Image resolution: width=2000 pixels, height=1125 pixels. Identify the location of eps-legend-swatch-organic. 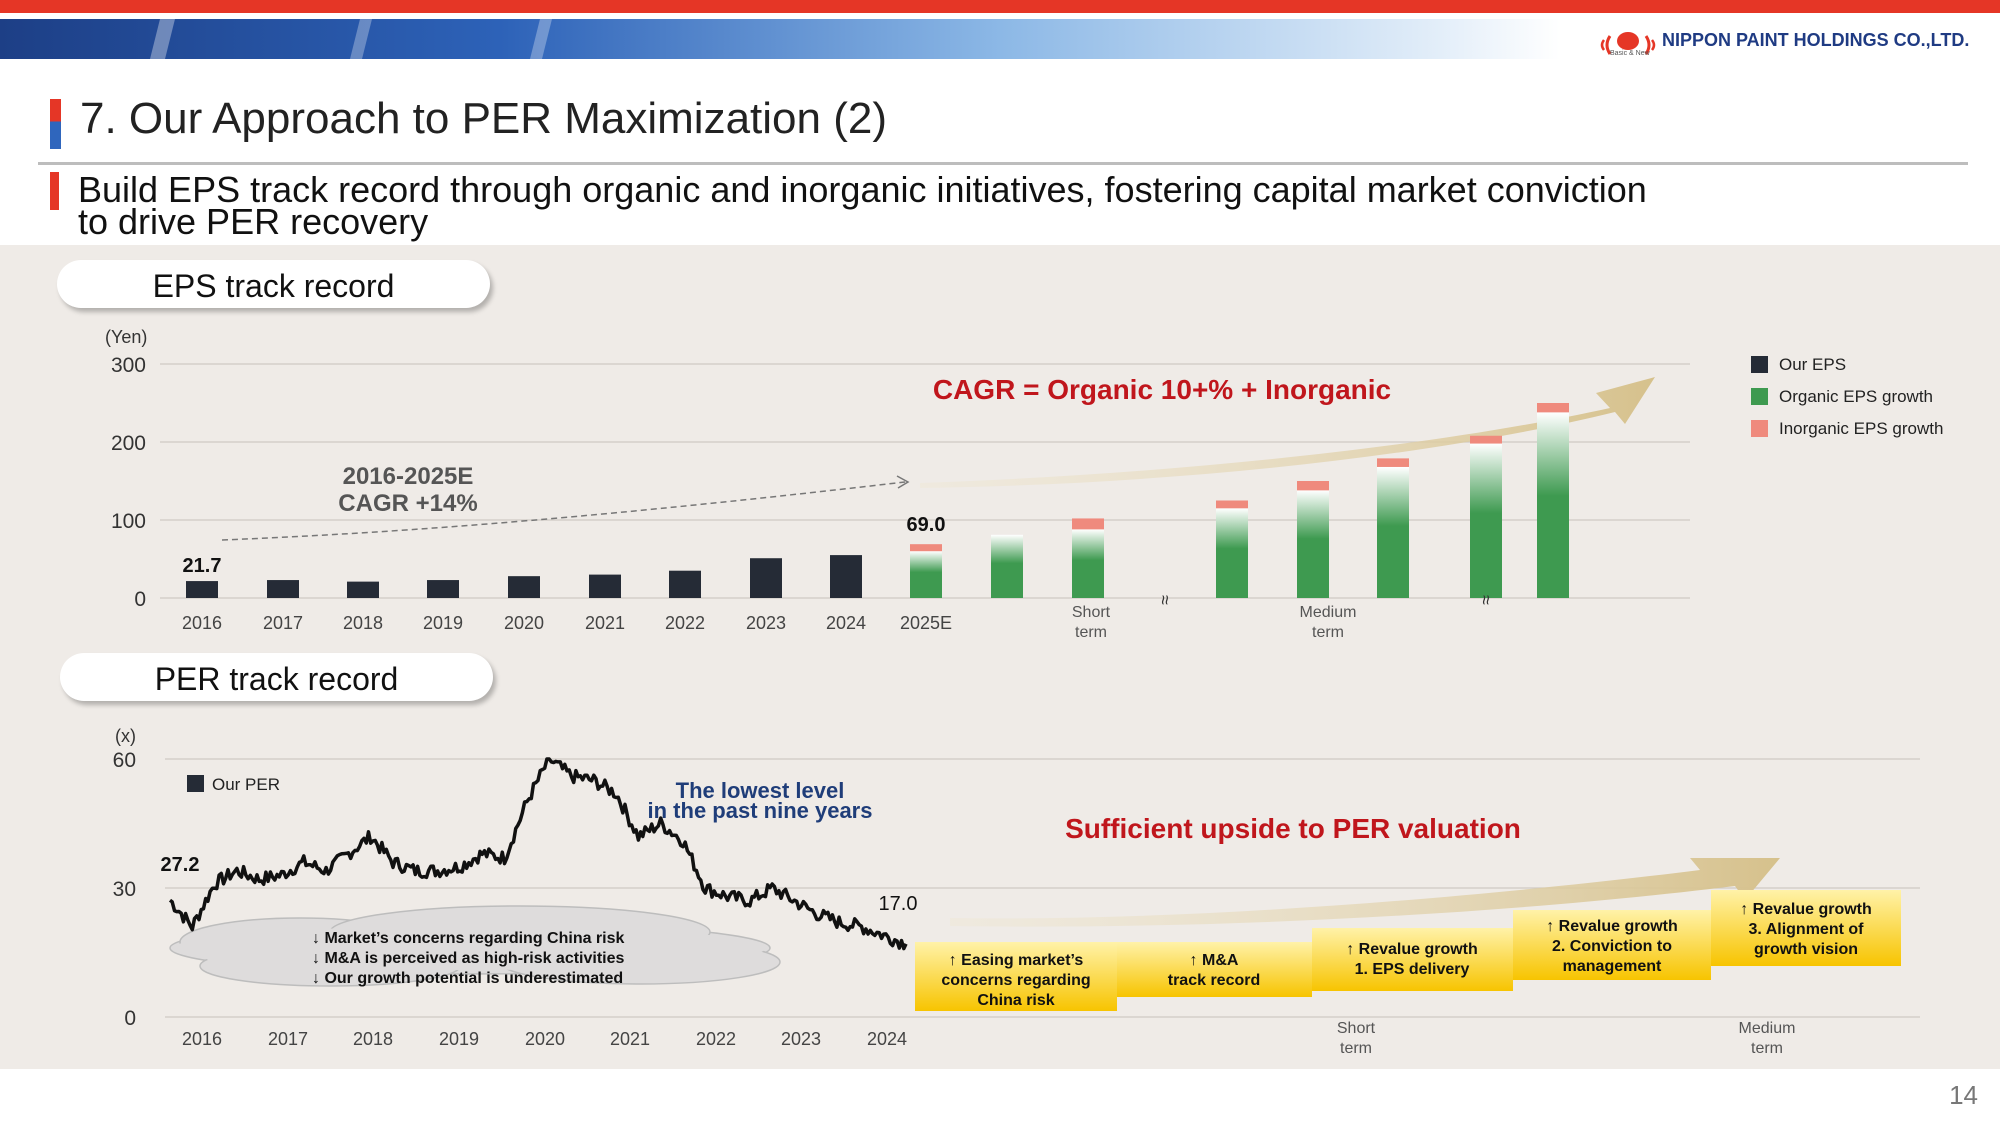
(1759, 396).